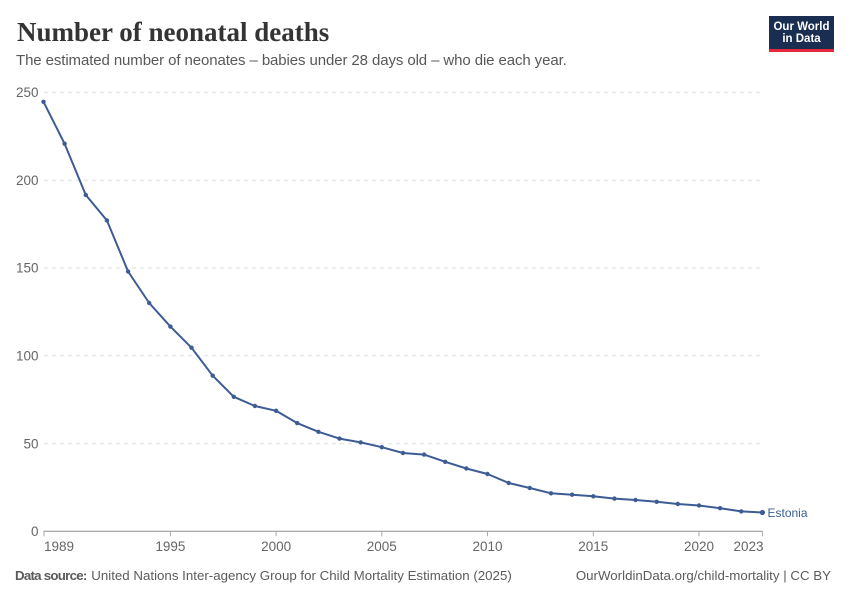  I want to click on svg-text: 2020, so click(699, 546).